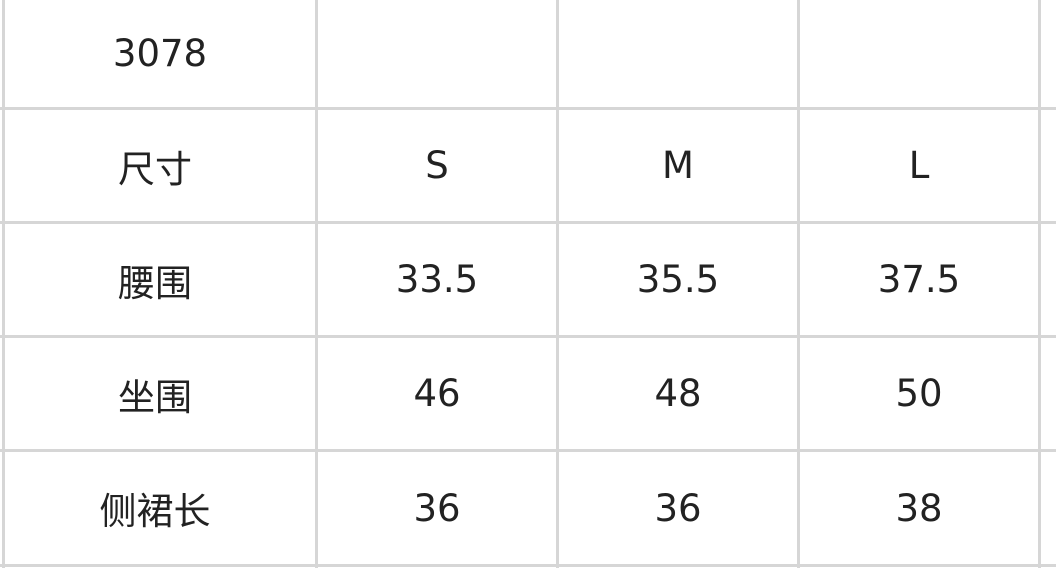 The width and height of the screenshot is (1056, 568). I want to click on row-label: 腰围, so click(155, 283).